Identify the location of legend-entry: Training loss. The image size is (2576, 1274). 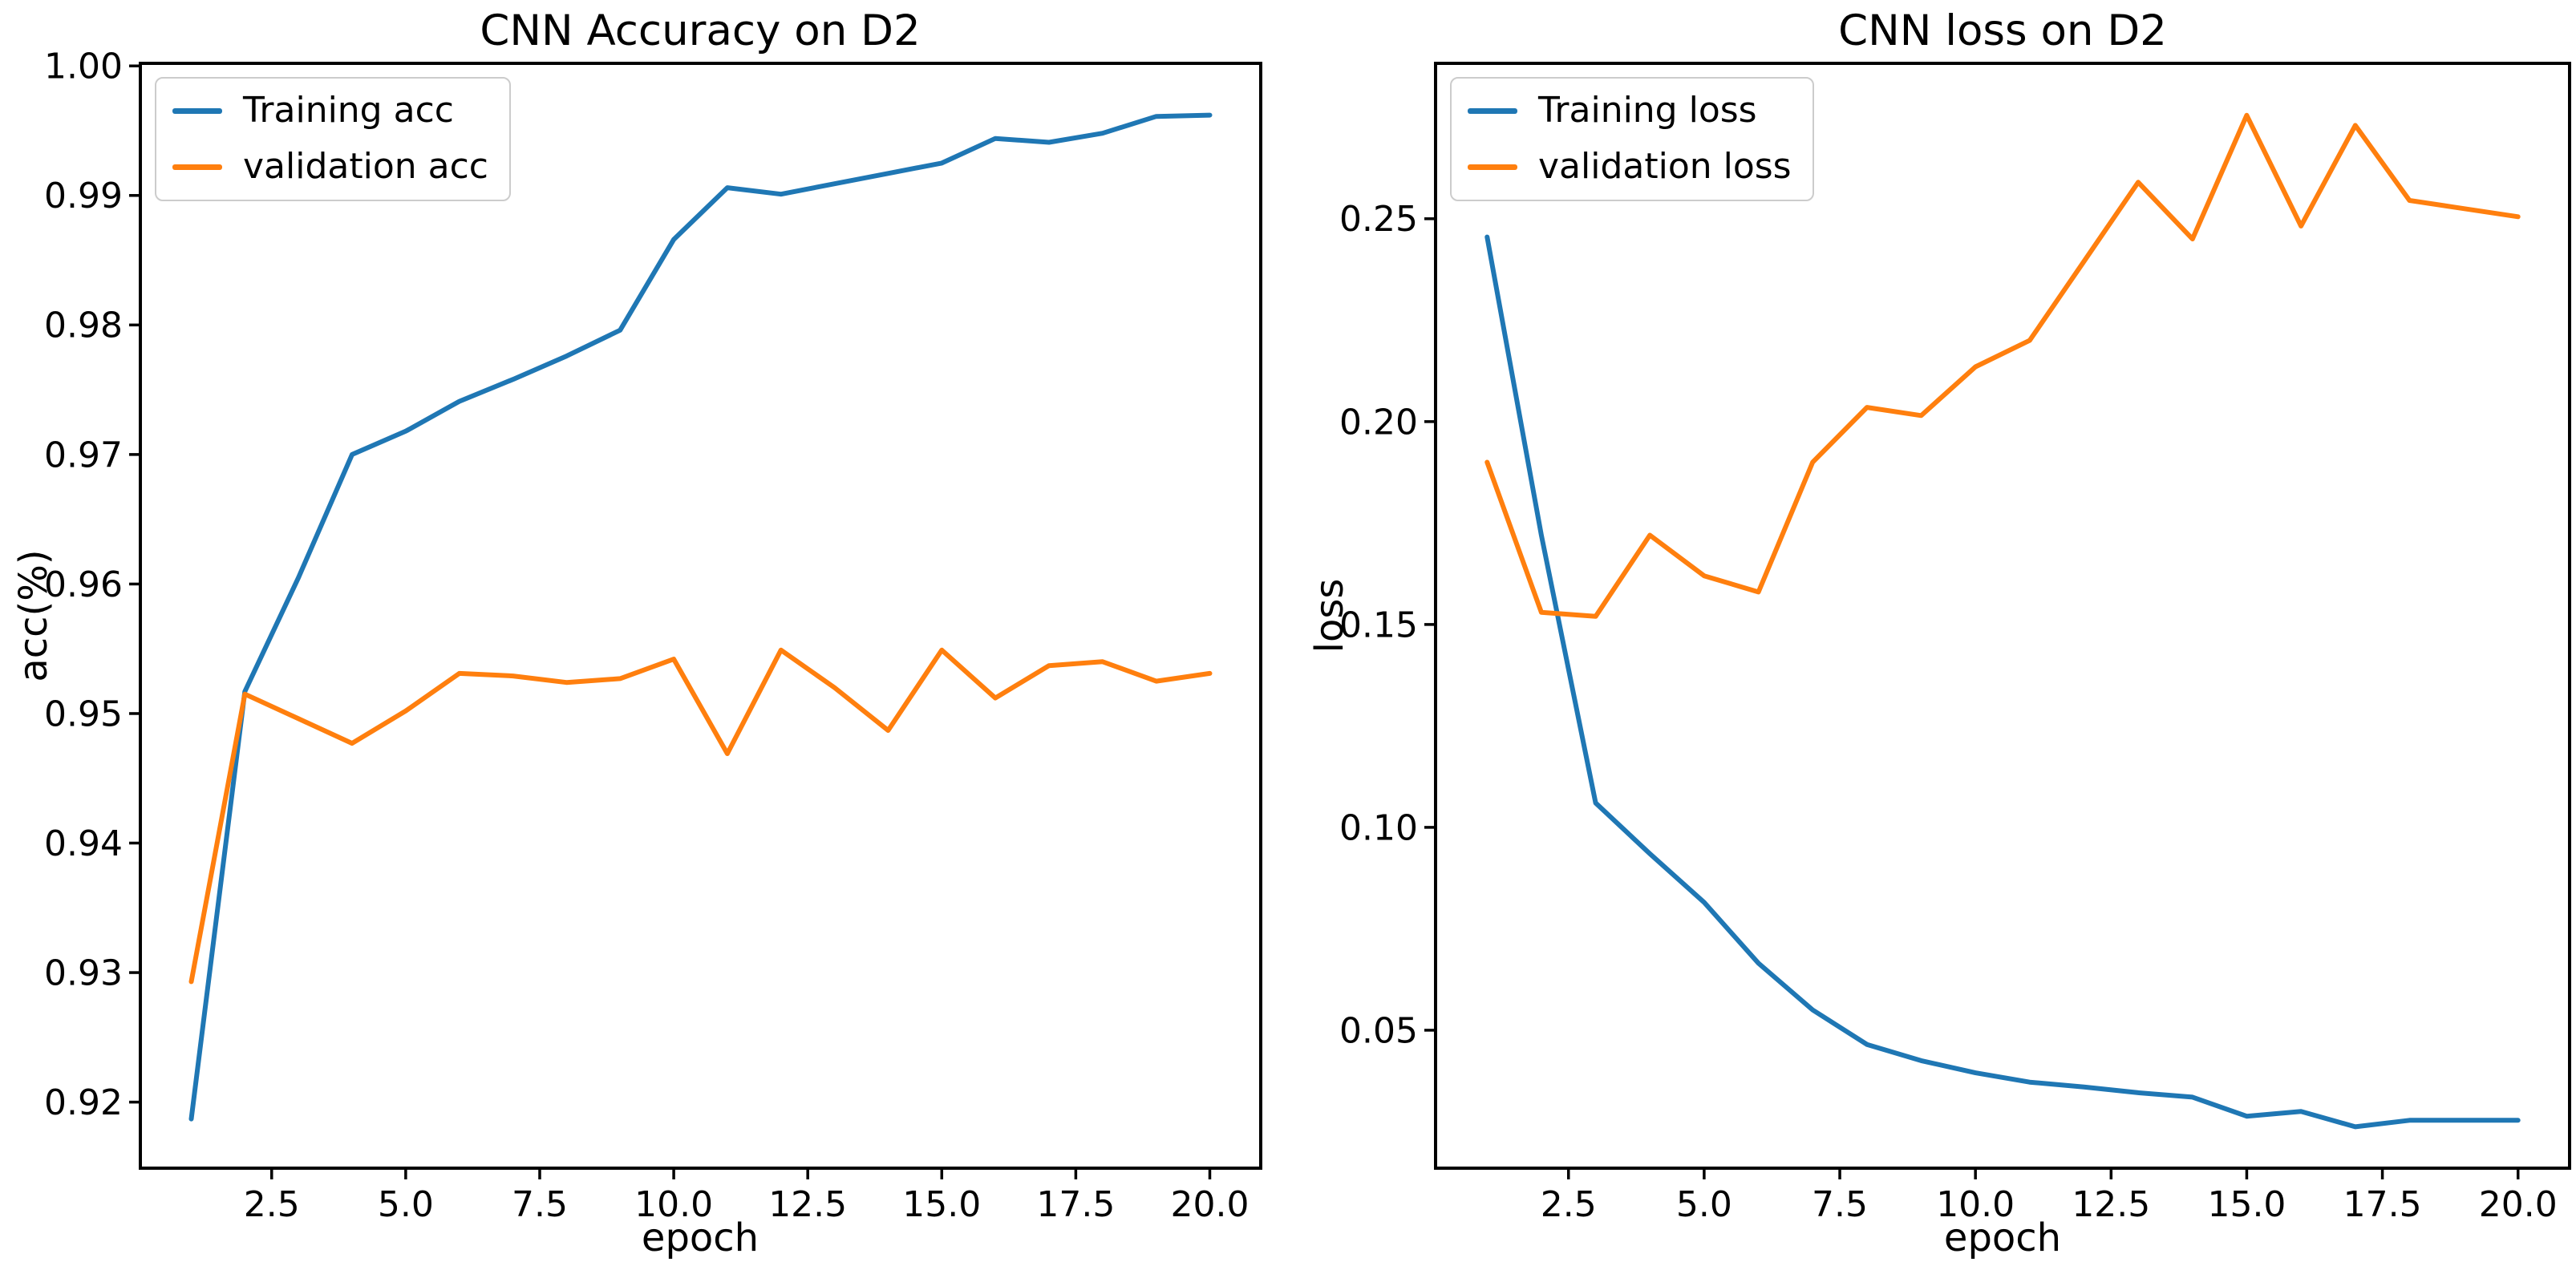
(1630, 111).